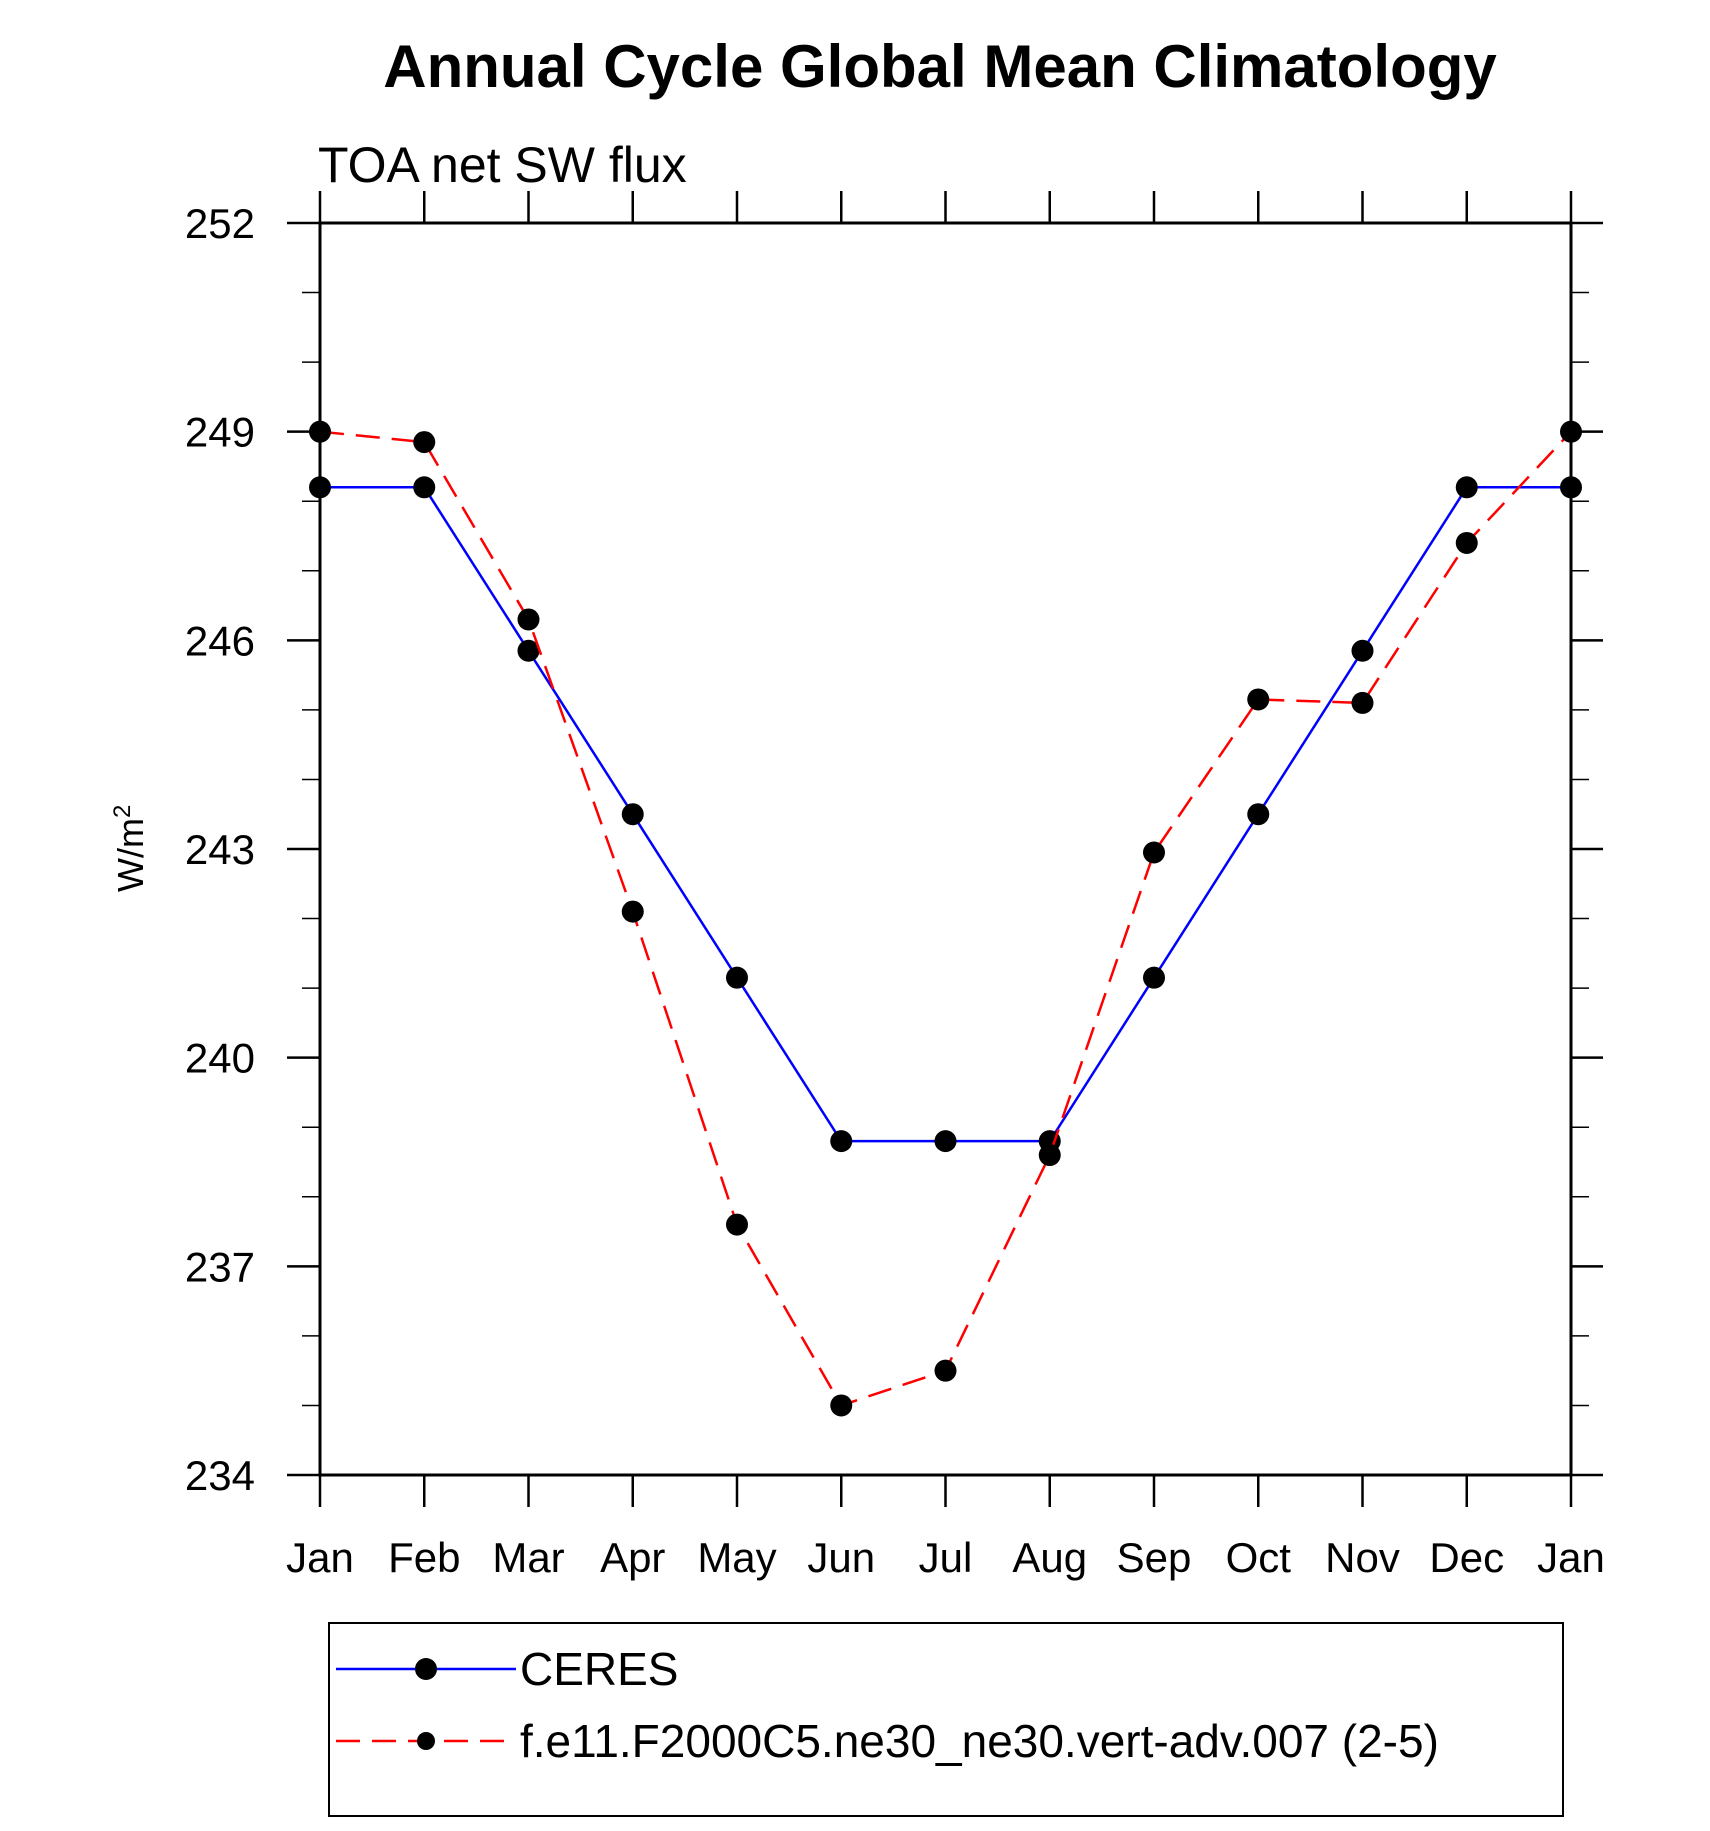 The height and width of the screenshot is (1831, 1710). I want to click on x-tick-label: Sep, so click(1154, 1557).